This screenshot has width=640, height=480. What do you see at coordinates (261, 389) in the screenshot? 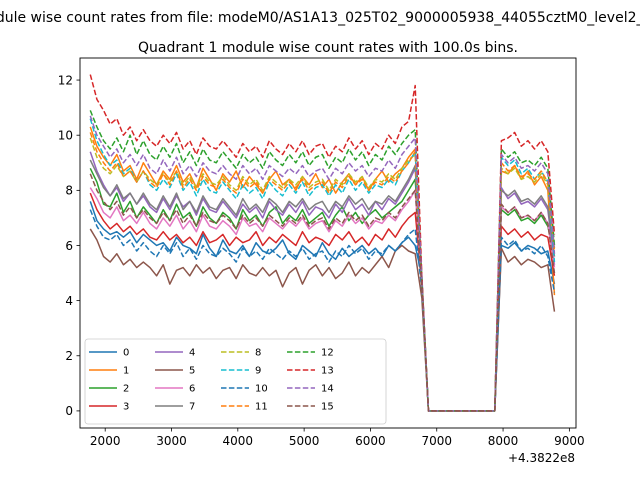
I see `legend-label-10: 10` at bounding box center [261, 389].